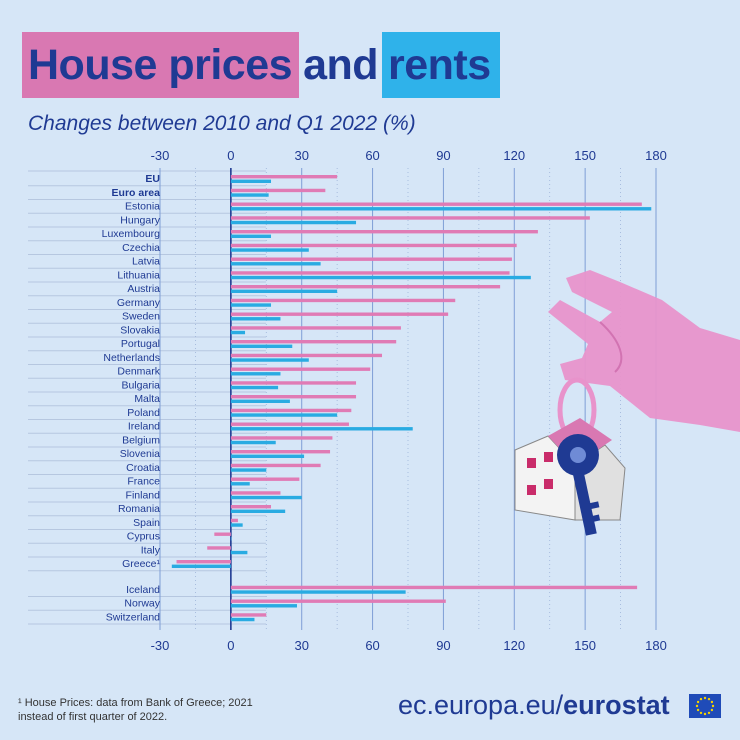  What do you see at coordinates (140, 454) in the screenshot?
I see `category-label: Slovenia` at bounding box center [140, 454].